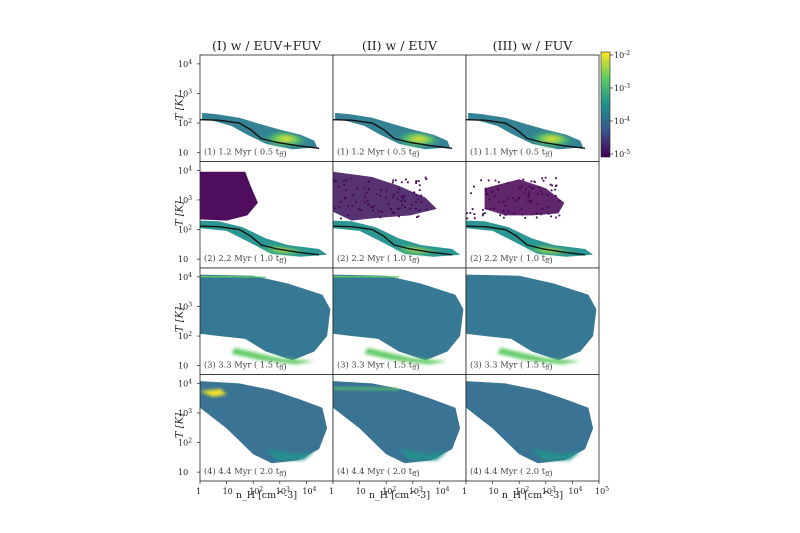  What do you see at coordinates (185, 336) in the screenshot?
I see `y-tick-label: 10²` at bounding box center [185, 336].